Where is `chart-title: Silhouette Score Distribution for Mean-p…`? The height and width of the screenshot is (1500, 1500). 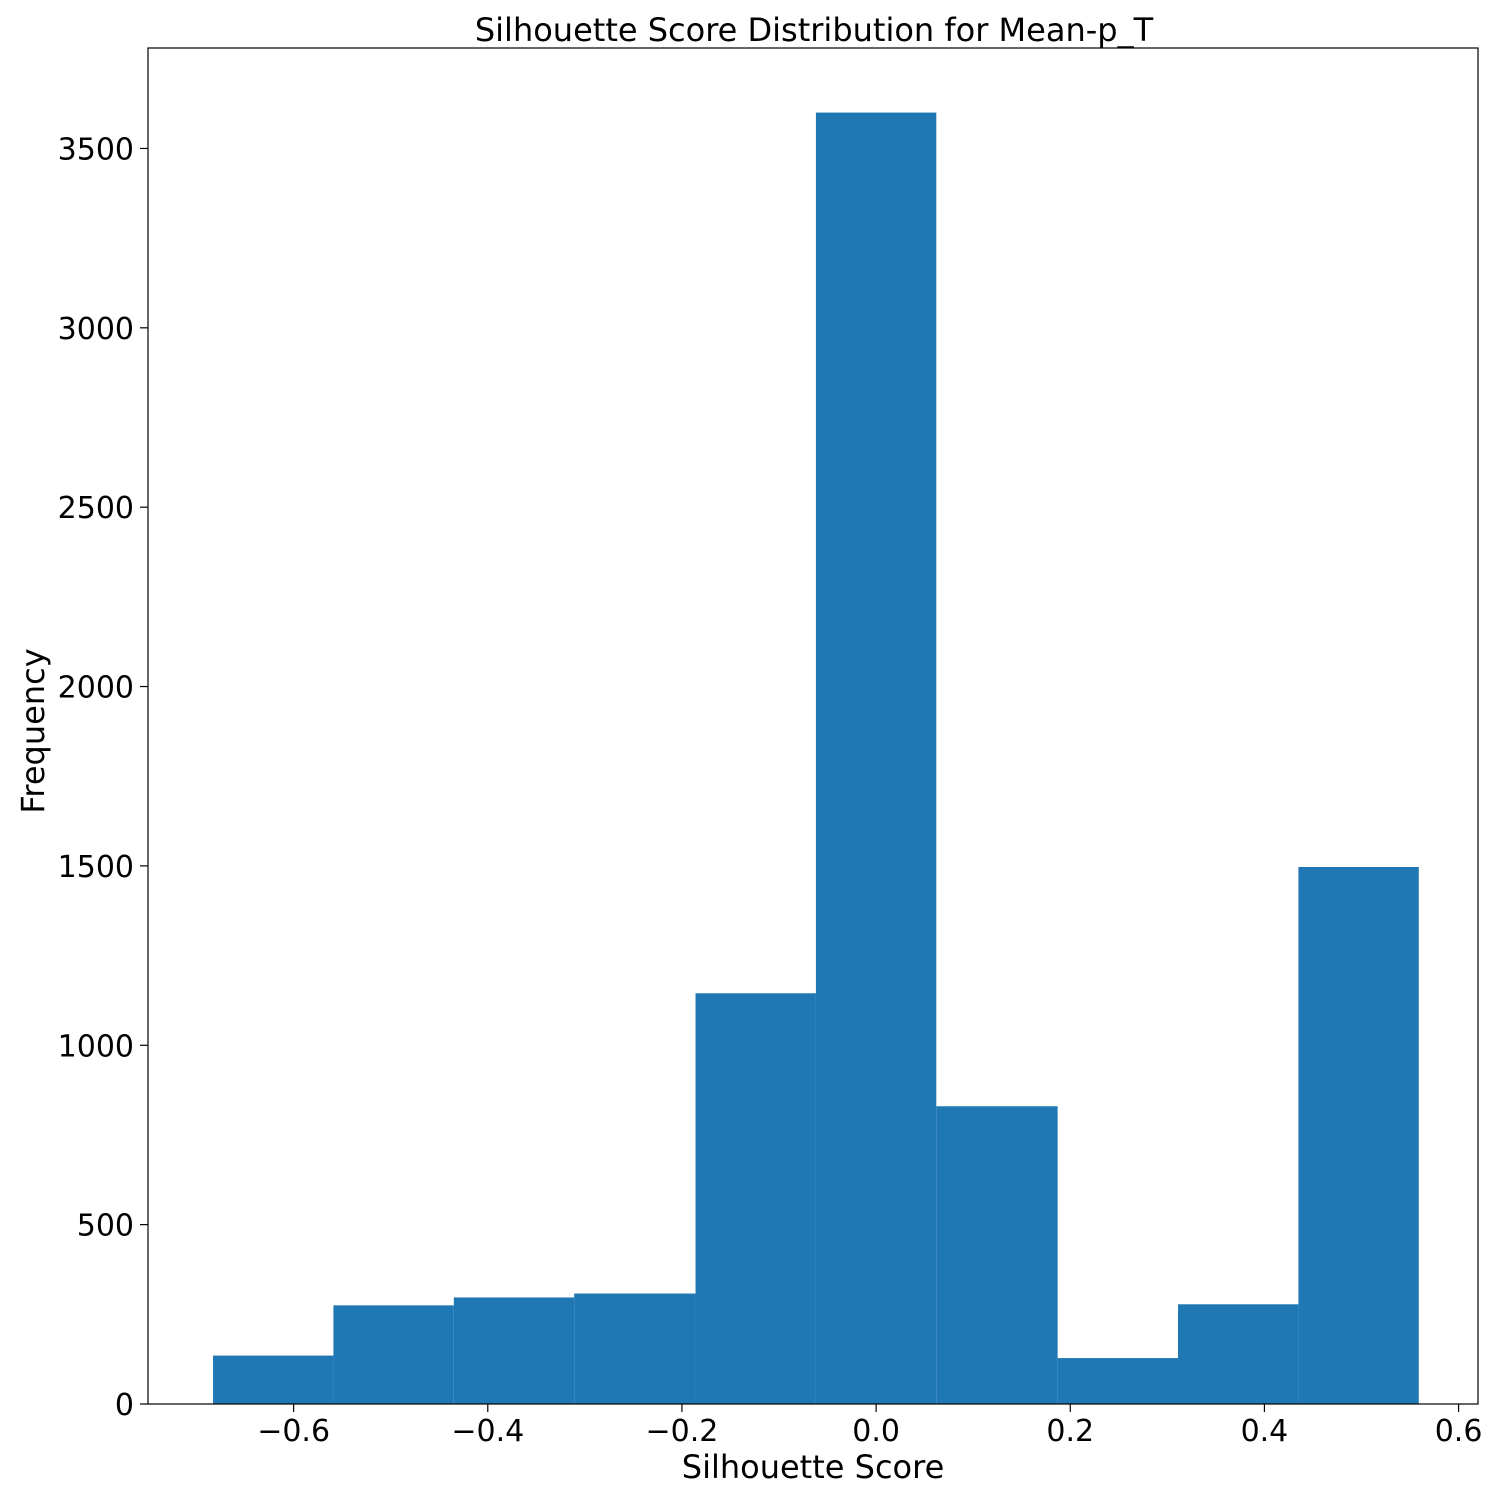 chart-title: Silhouette Score Distribution for Mean-p… is located at coordinates (814, 30).